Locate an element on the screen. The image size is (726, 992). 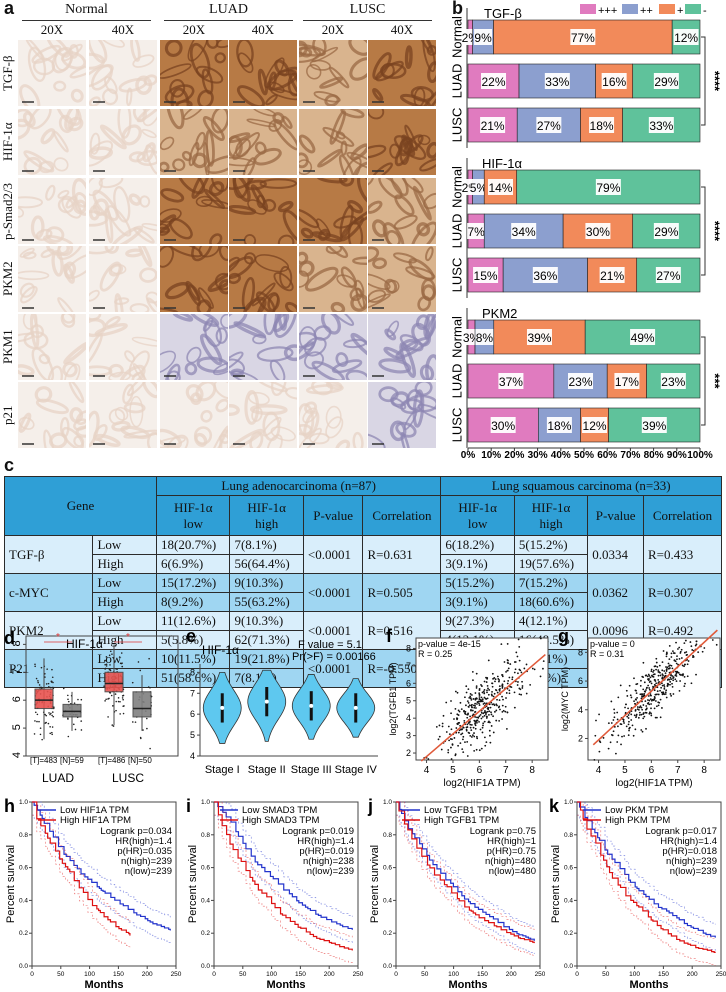
stacked-bar-segment is located at coordinates (666, 231).